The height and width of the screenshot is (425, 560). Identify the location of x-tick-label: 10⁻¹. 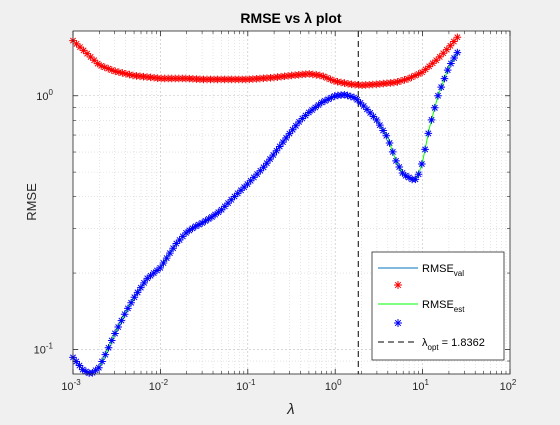
(246, 385).